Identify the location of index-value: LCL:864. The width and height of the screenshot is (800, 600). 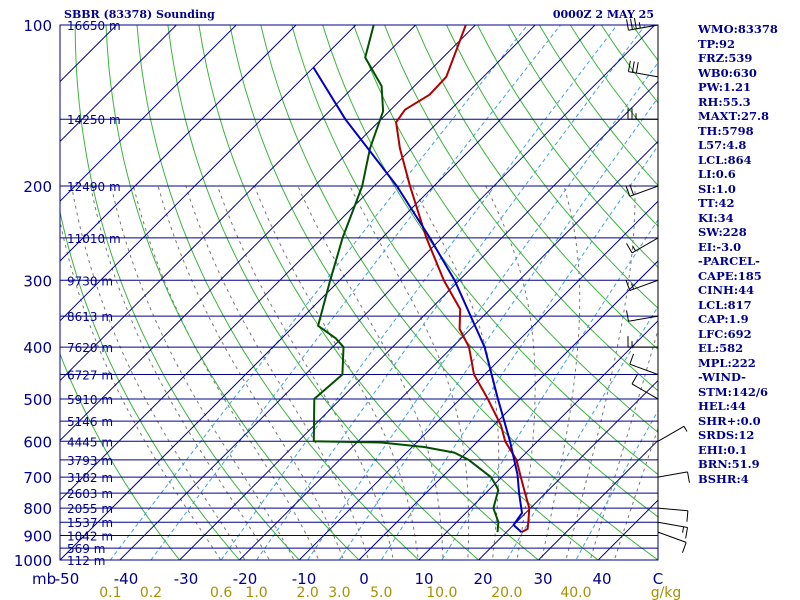
(725, 159).